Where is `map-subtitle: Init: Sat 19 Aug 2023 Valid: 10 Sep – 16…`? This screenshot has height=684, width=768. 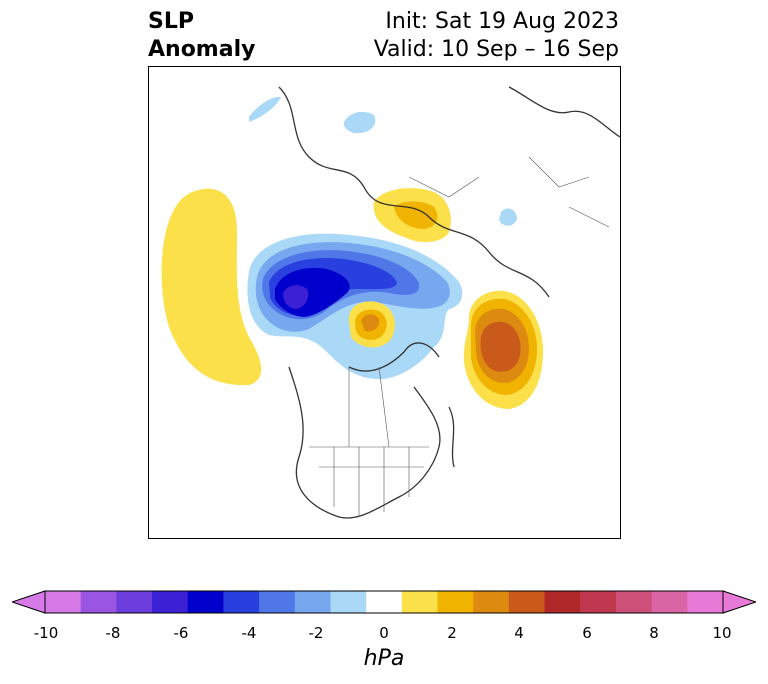 map-subtitle: Init: Sat 19 Aug 2023 Valid: 10 Sep – 16… is located at coordinates (496, 36).